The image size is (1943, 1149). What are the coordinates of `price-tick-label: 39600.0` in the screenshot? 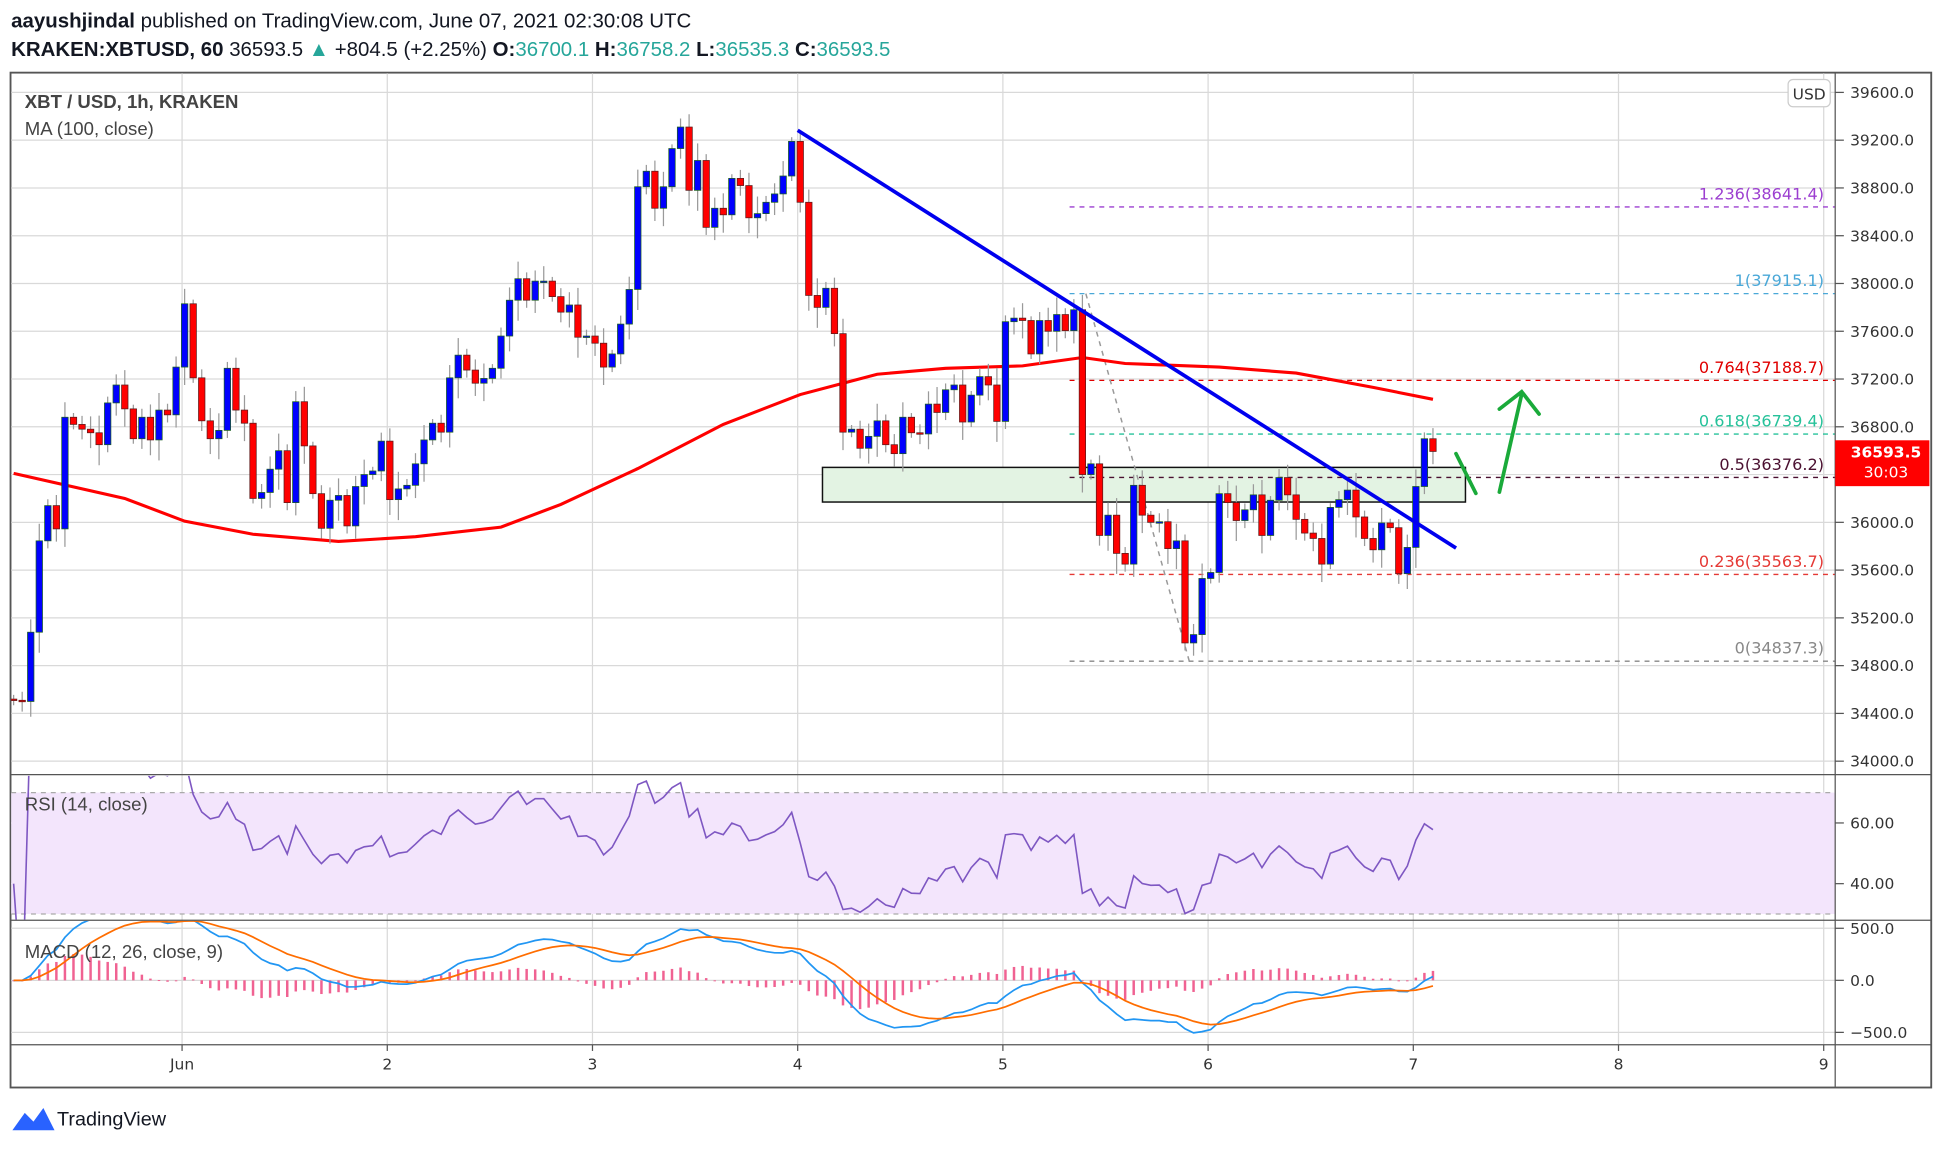 It's located at (1882, 93).